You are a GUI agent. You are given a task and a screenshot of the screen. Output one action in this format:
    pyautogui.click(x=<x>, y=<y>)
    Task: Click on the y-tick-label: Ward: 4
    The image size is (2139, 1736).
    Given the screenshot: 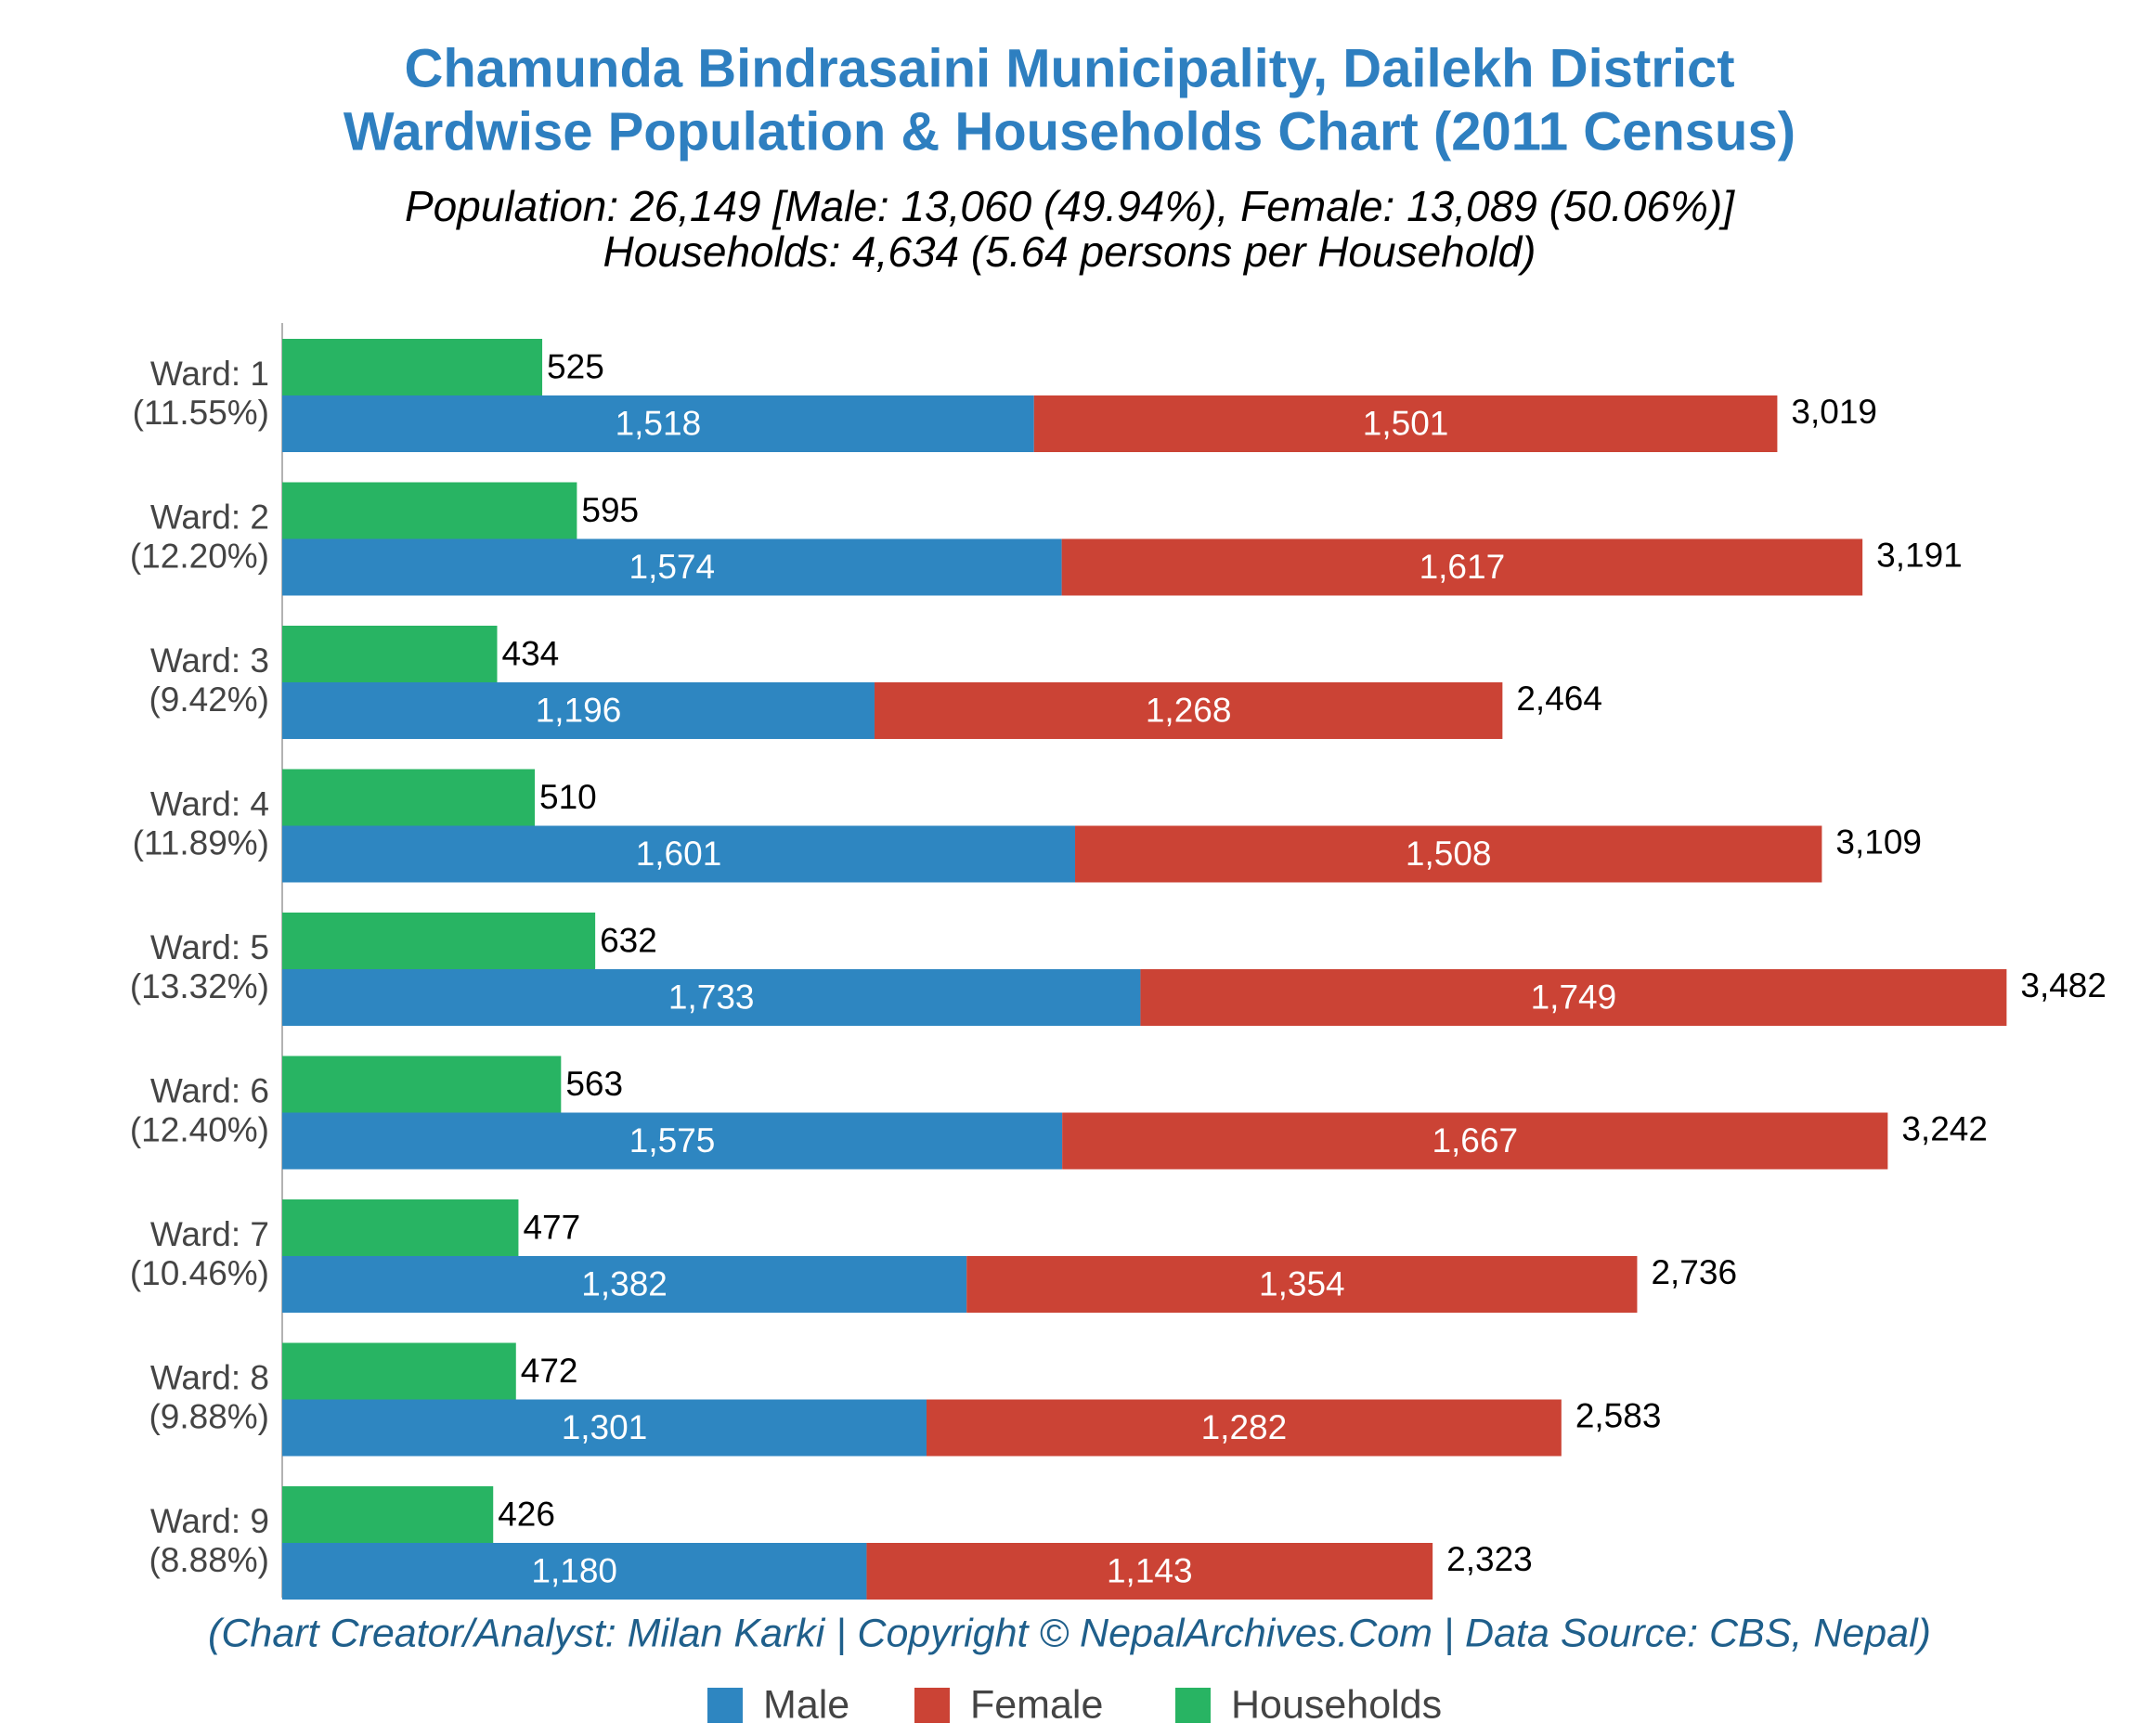 What is the action you would take?
    pyautogui.click(x=209, y=803)
    